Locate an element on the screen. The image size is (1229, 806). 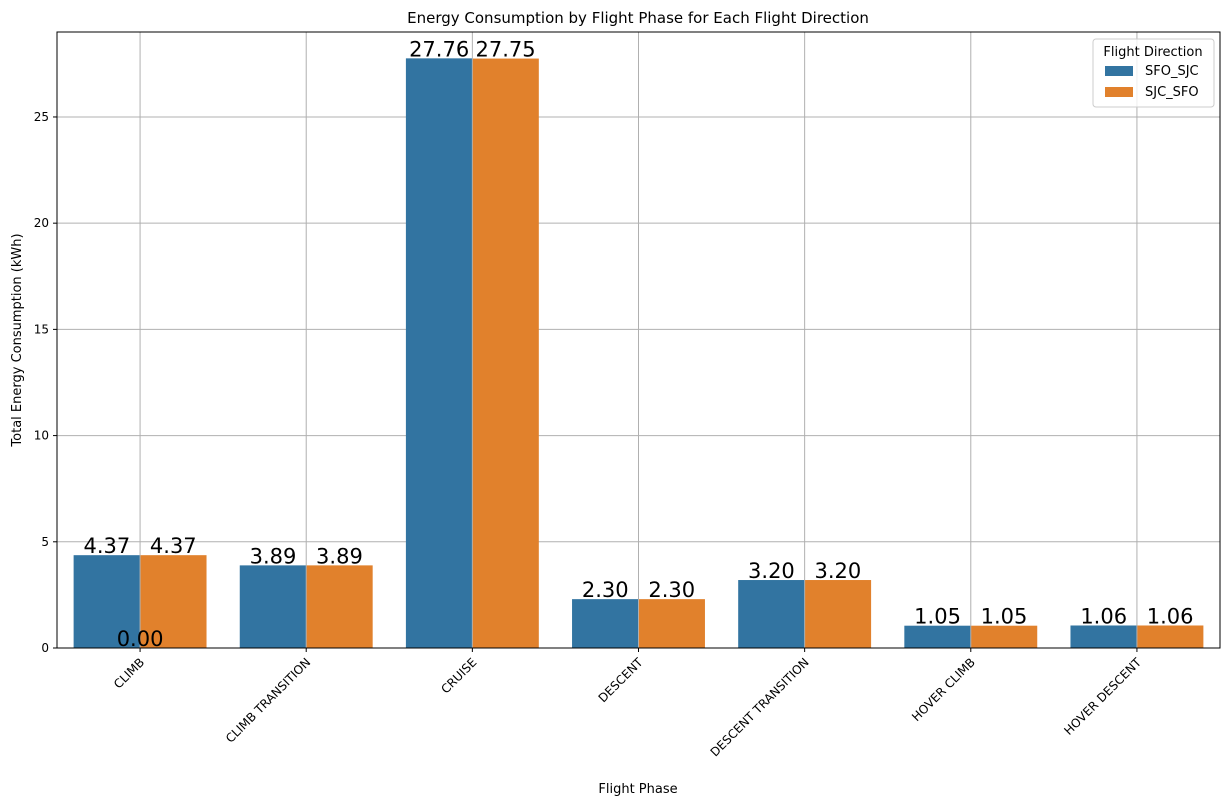
y-tick-label: 25 is located at coordinates (41, 117).